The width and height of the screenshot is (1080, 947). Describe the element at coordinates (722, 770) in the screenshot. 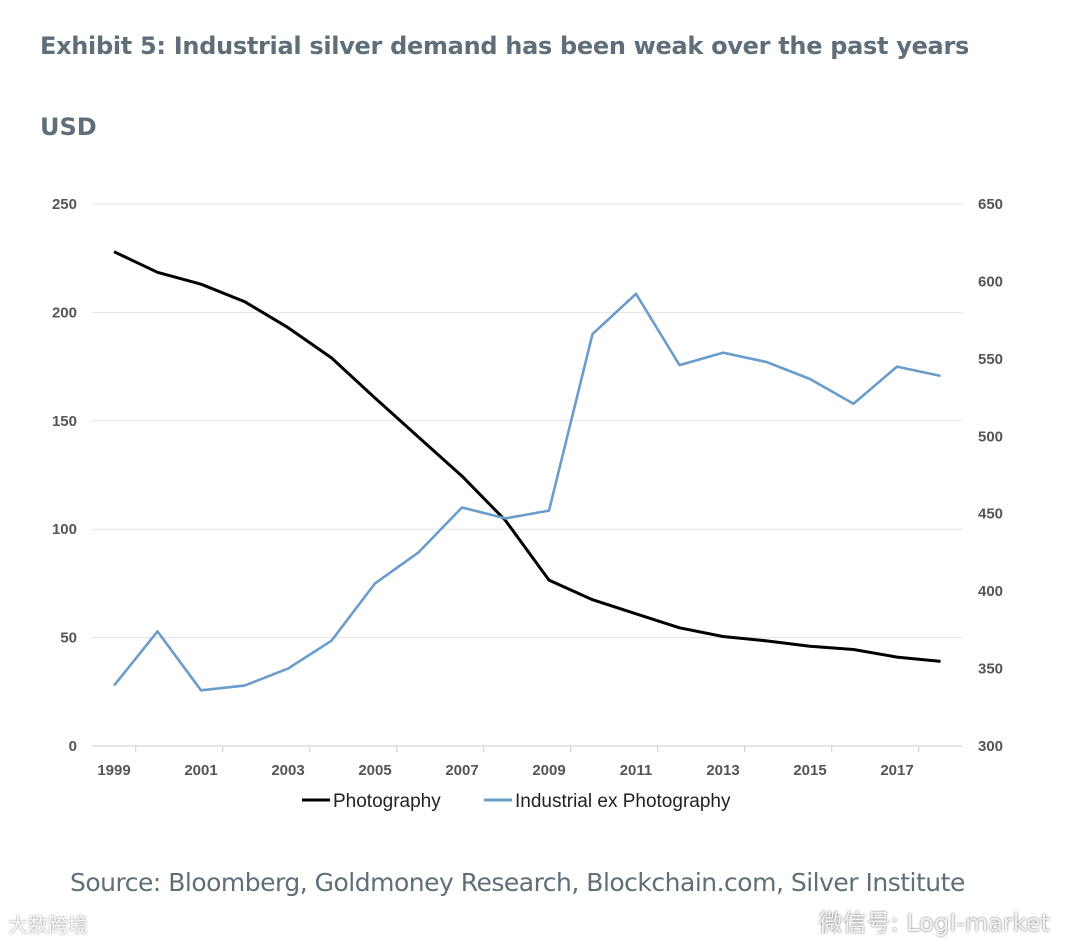

I see `x-tick-label: 2013` at that location.